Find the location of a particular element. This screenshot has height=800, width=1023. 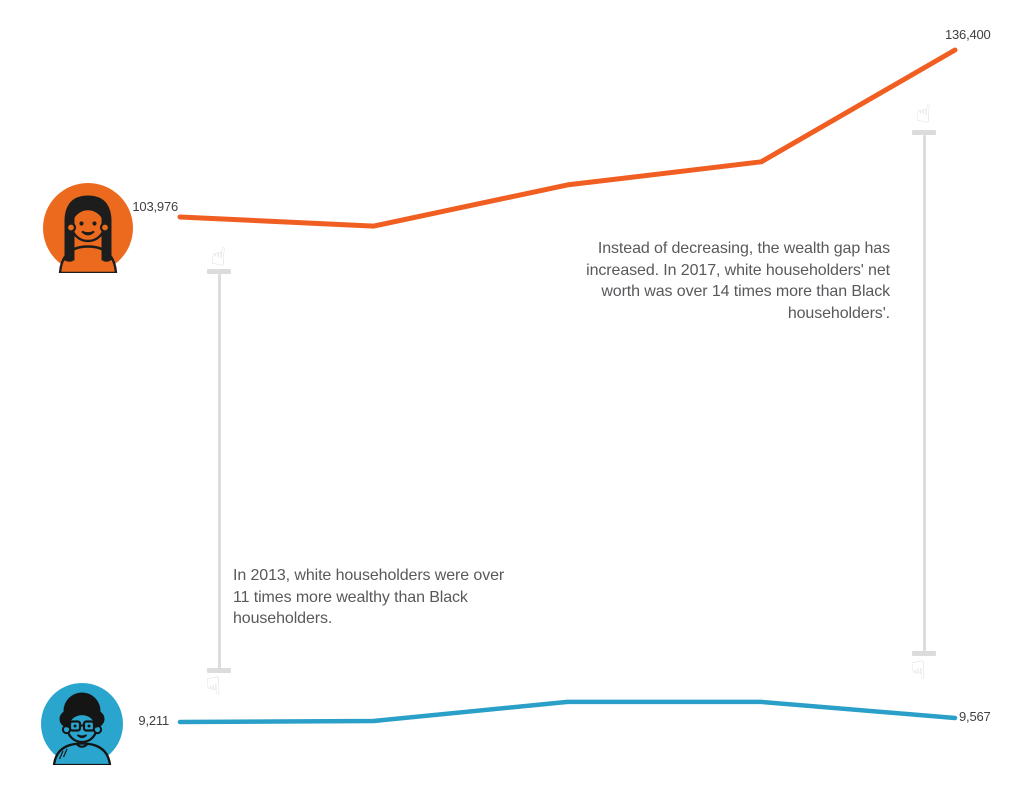

black-householders-line is located at coordinates (567, 712).